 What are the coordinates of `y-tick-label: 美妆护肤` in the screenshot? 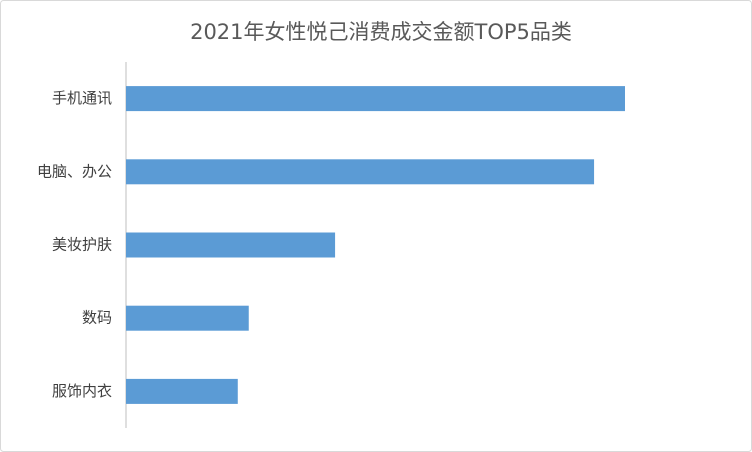 It's located at (82, 245).